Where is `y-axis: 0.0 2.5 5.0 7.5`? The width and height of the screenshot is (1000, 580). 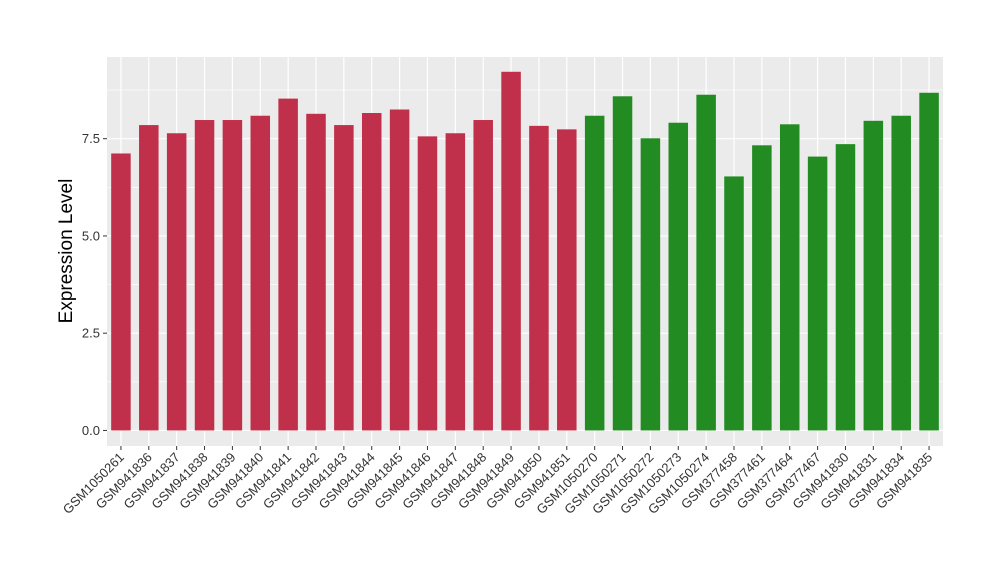 y-axis: 0.0 2.5 5.0 7.5 is located at coordinates (94, 284).